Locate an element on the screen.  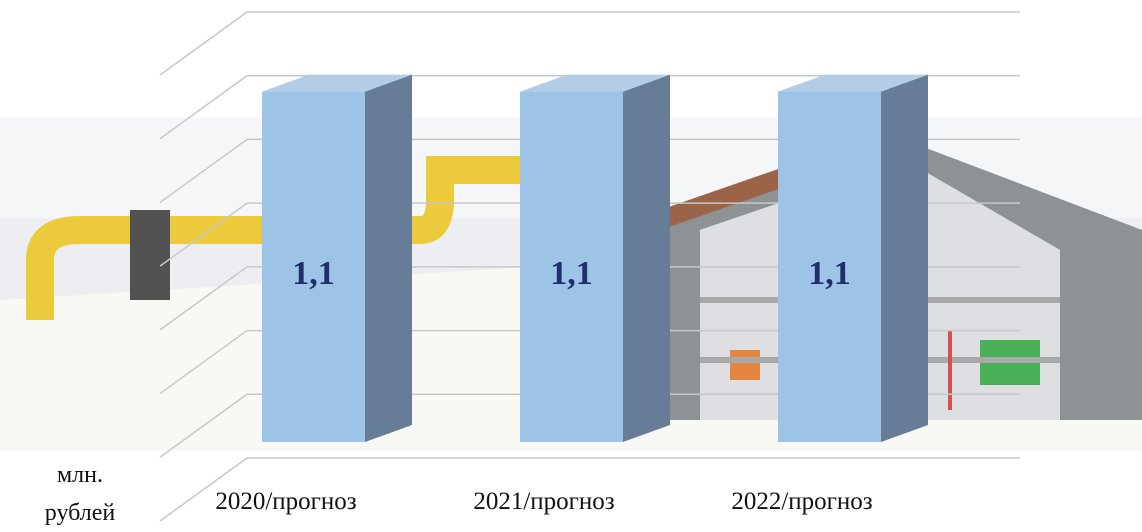
y-axis-label: млн. рублей is located at coordinates (80, 494).